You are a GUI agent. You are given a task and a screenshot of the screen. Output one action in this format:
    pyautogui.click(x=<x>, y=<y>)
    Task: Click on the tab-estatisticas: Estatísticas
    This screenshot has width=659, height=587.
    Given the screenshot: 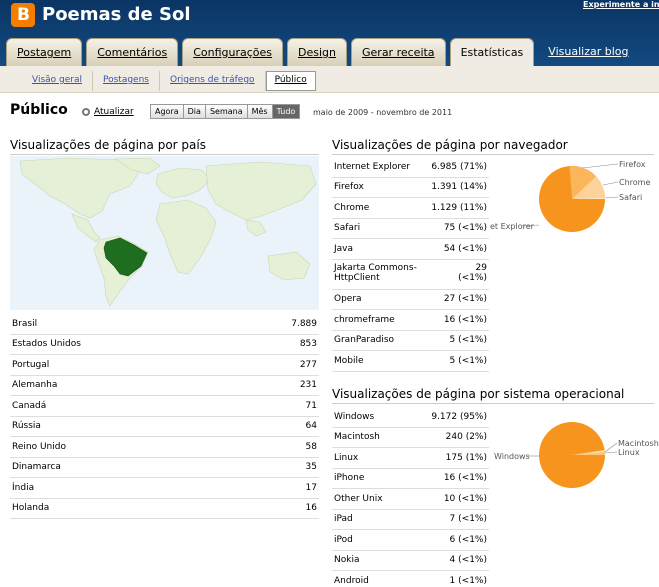 What is the action you would take?
    pyautogui.click(x=492, y=52)
    